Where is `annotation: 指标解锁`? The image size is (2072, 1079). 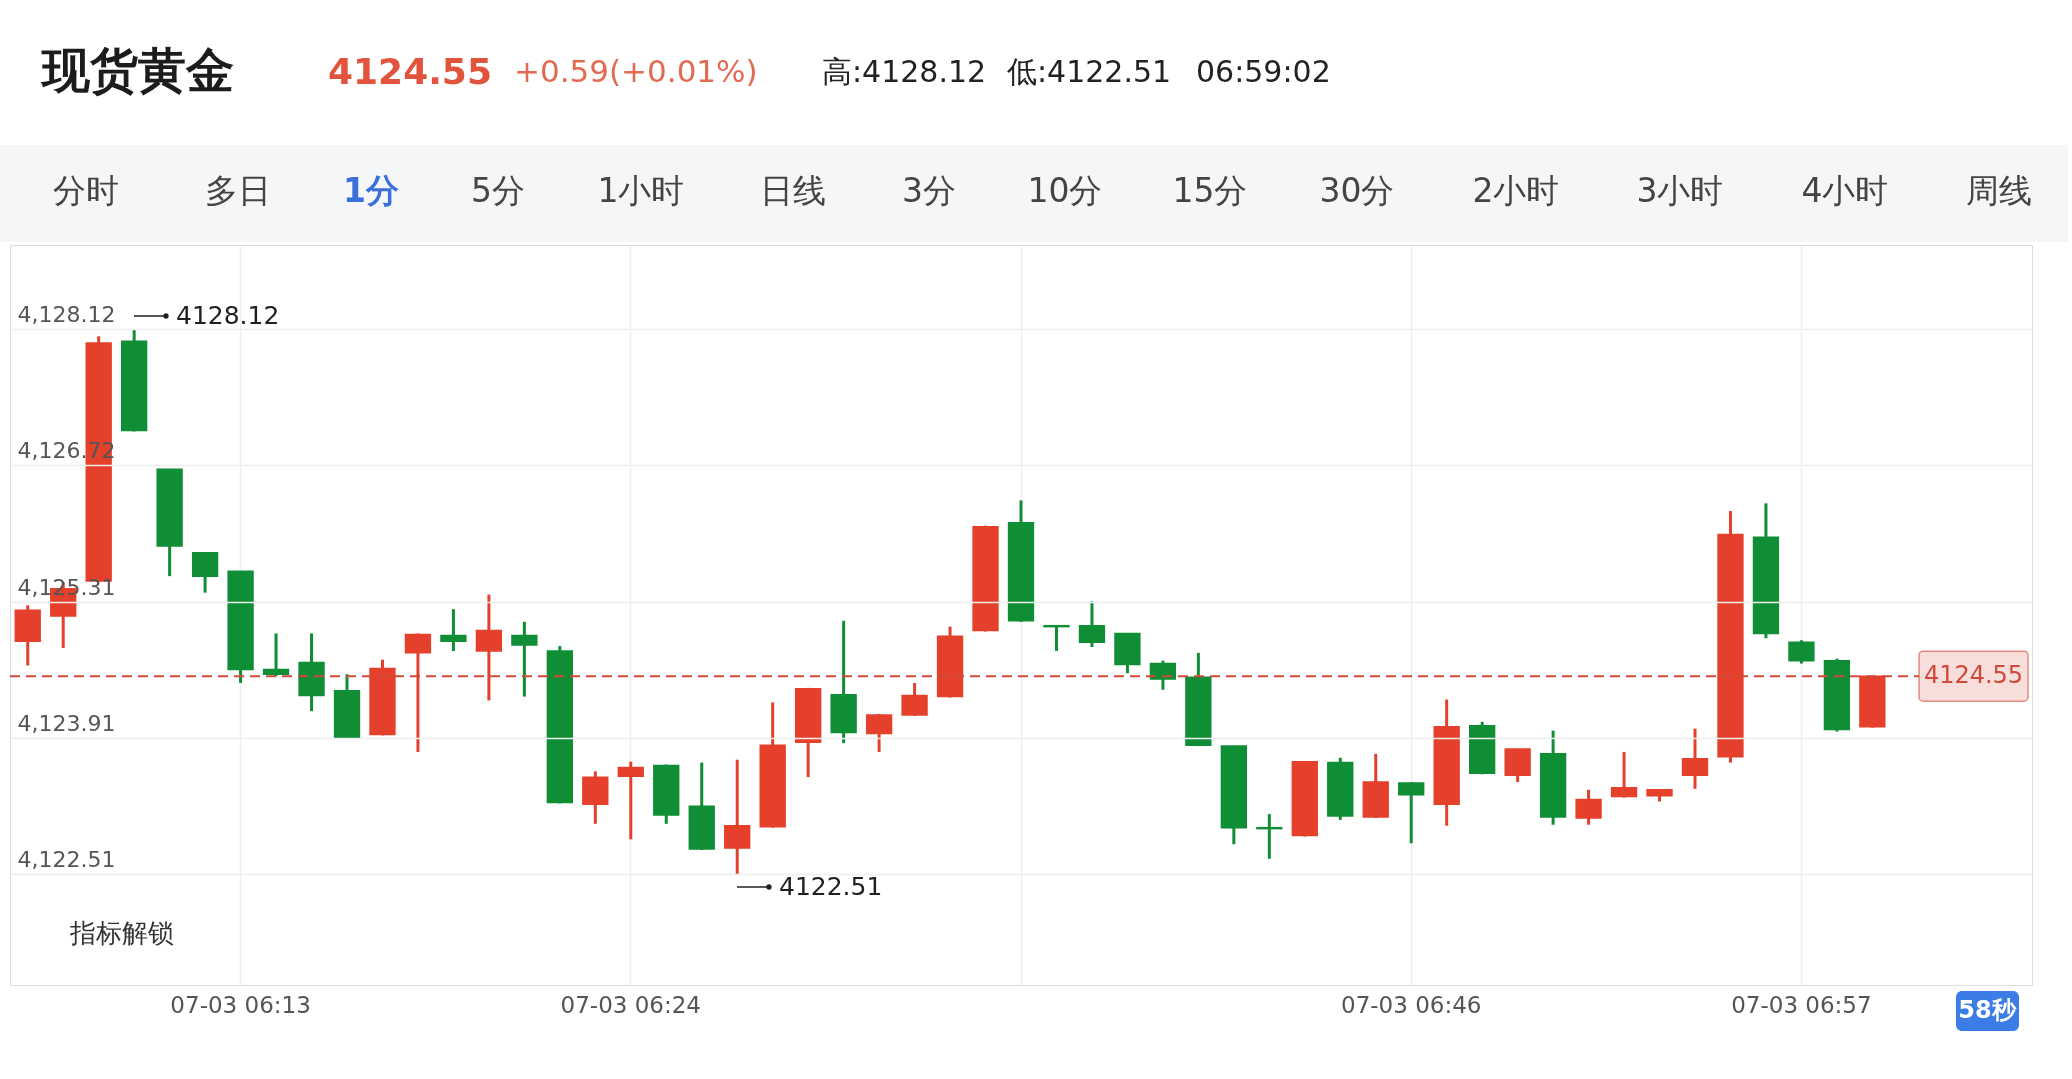
annotation: 指标解锁 is located at coordinates (121, 933).